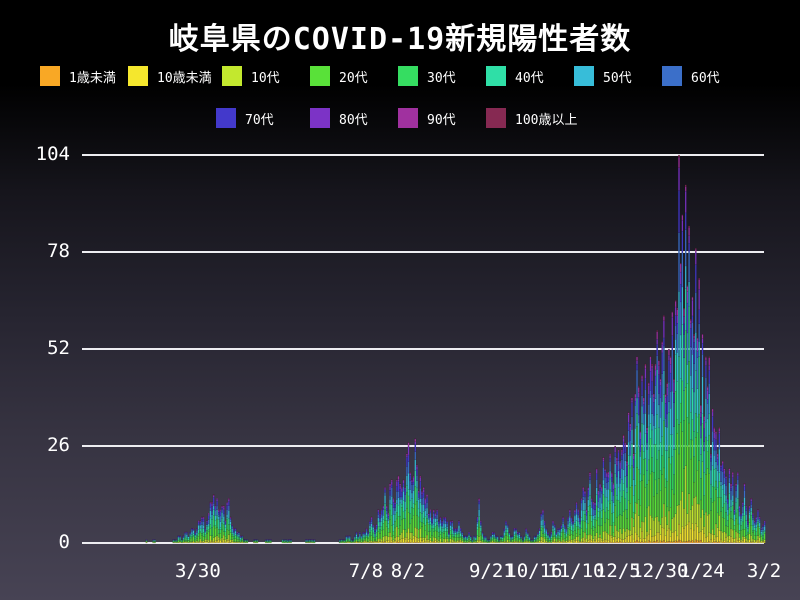  What do you see at coordinates (764, 571) in the screenshot?
I see `x-tick-label-3-2: 3/2` at bounding box center [764, 571].